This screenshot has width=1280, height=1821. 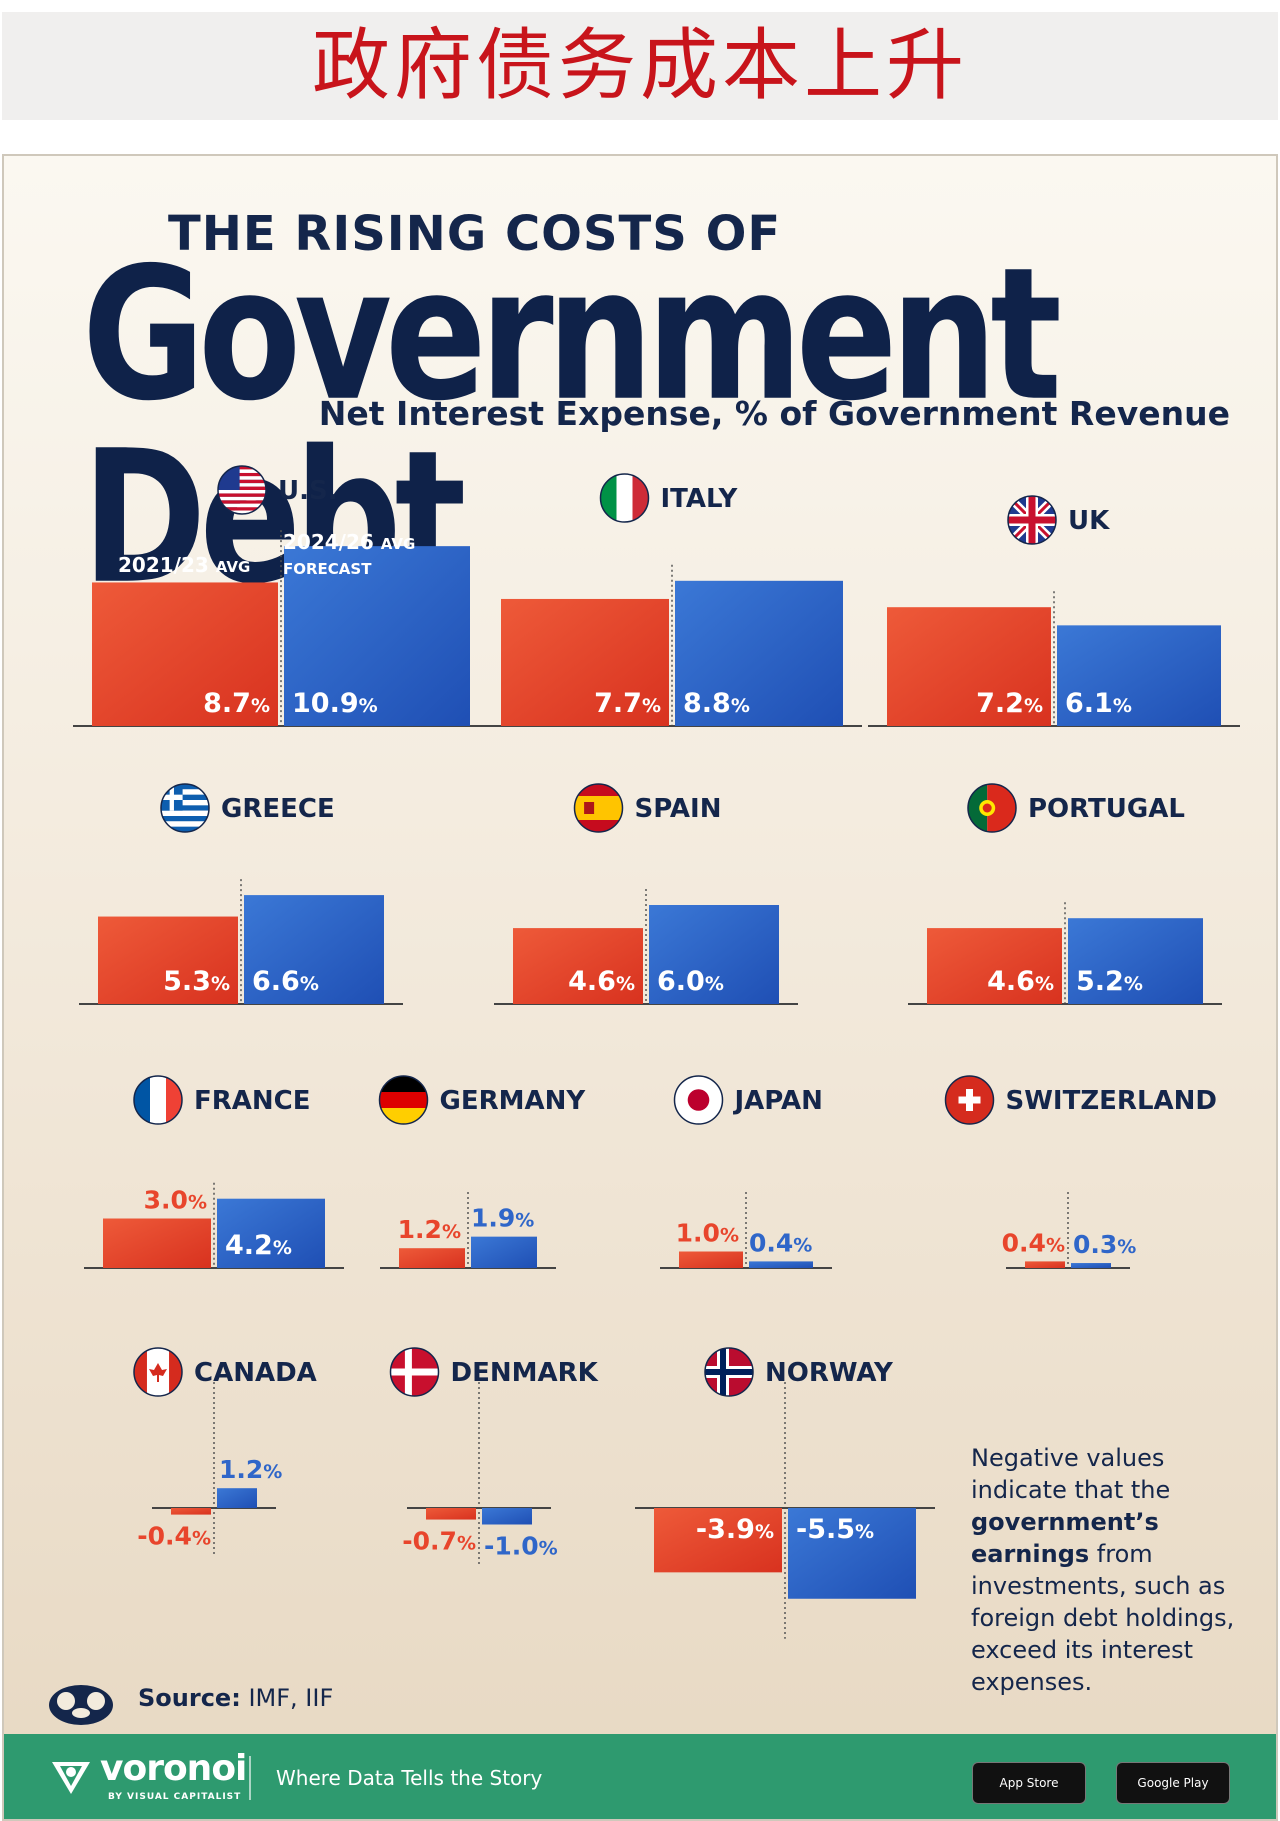 What do you see at coordinates (158, 1372) in the screenshot?
I see `canada-flag-icon` at bounding box center [158, 1372].